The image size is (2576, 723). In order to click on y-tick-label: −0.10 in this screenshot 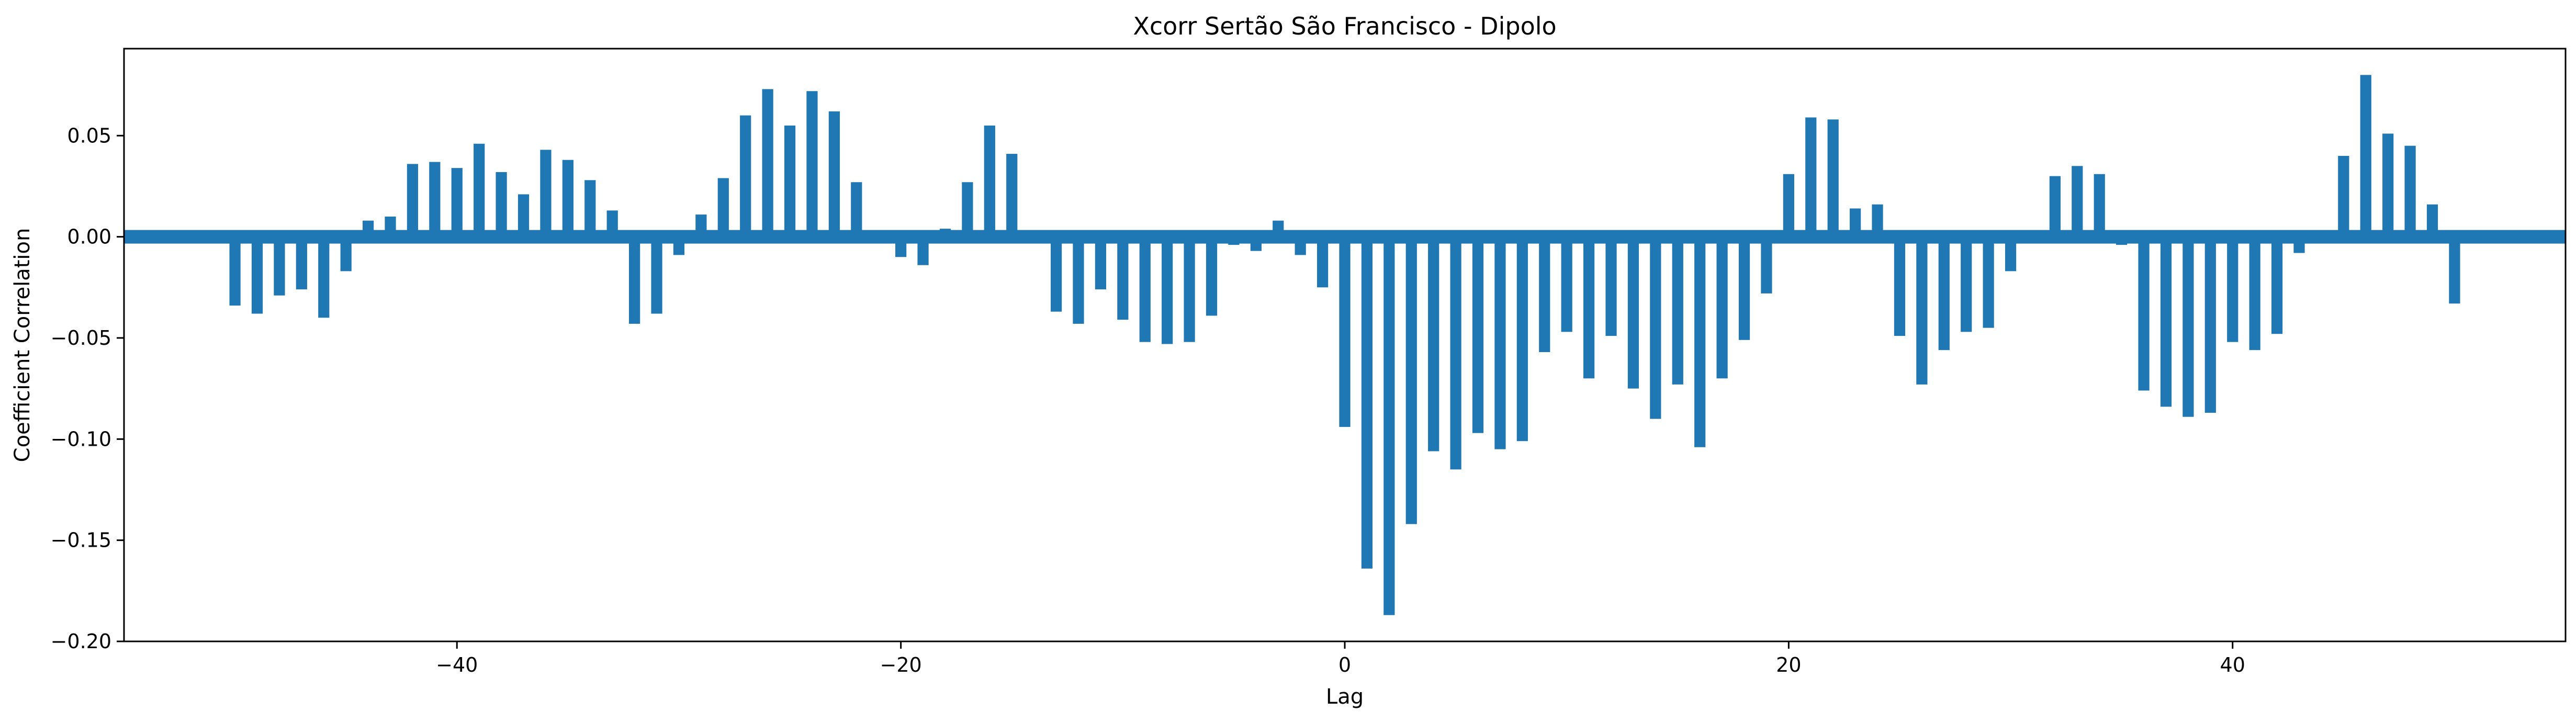, I will do `click(81, 439)`.